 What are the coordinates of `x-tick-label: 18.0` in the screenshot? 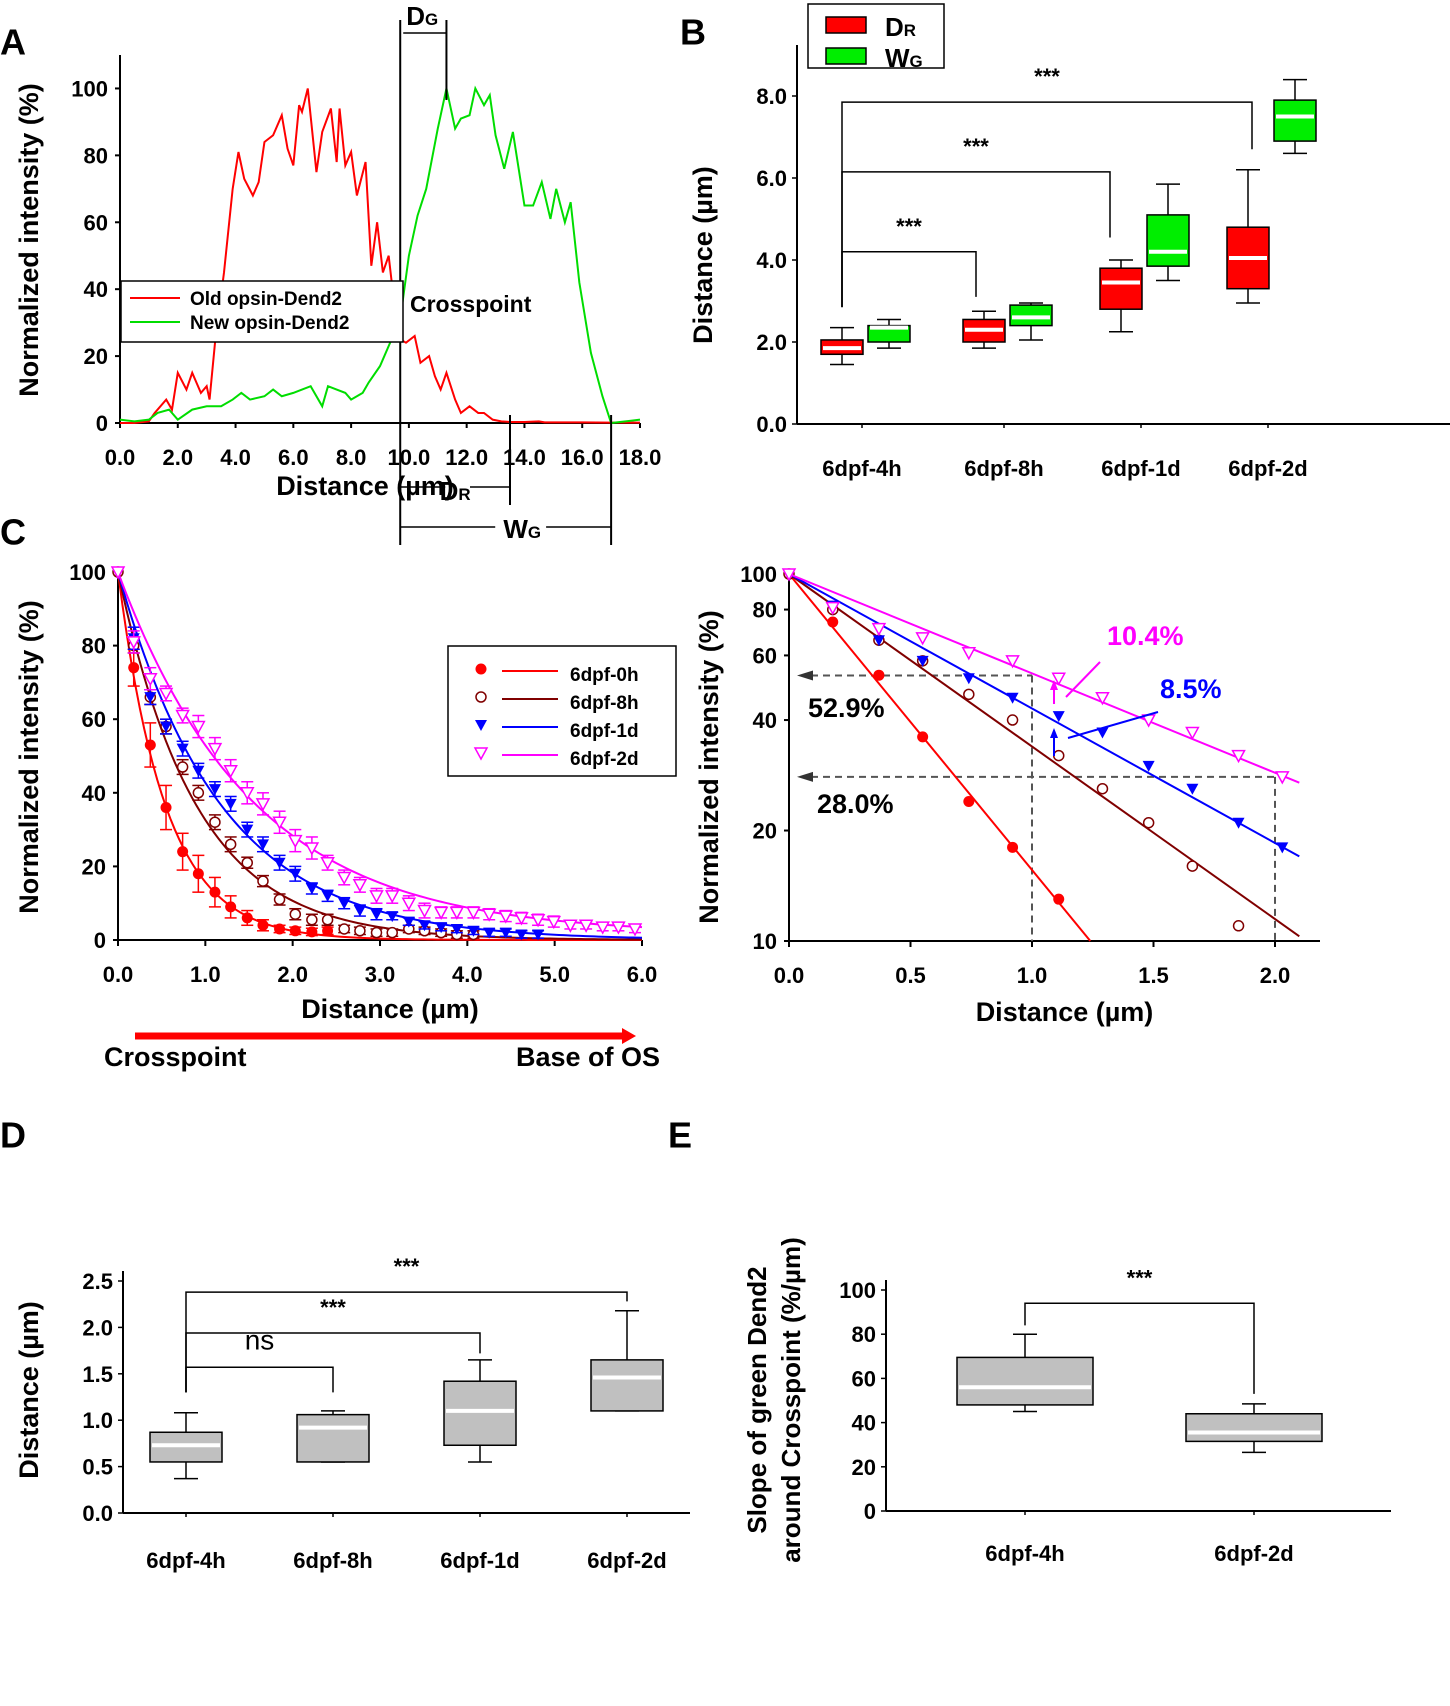 It's located at (640, 457).